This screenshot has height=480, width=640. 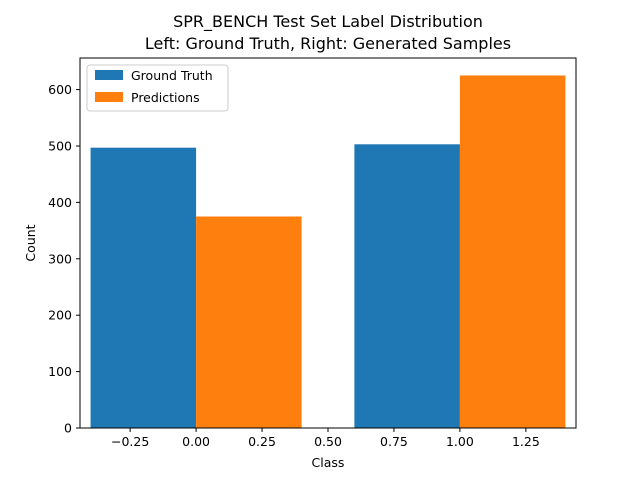 What do you see at coordinates (328, 462) in the screenshot?
I see `x-axis-label: Class` at bounding box center [328, 462].